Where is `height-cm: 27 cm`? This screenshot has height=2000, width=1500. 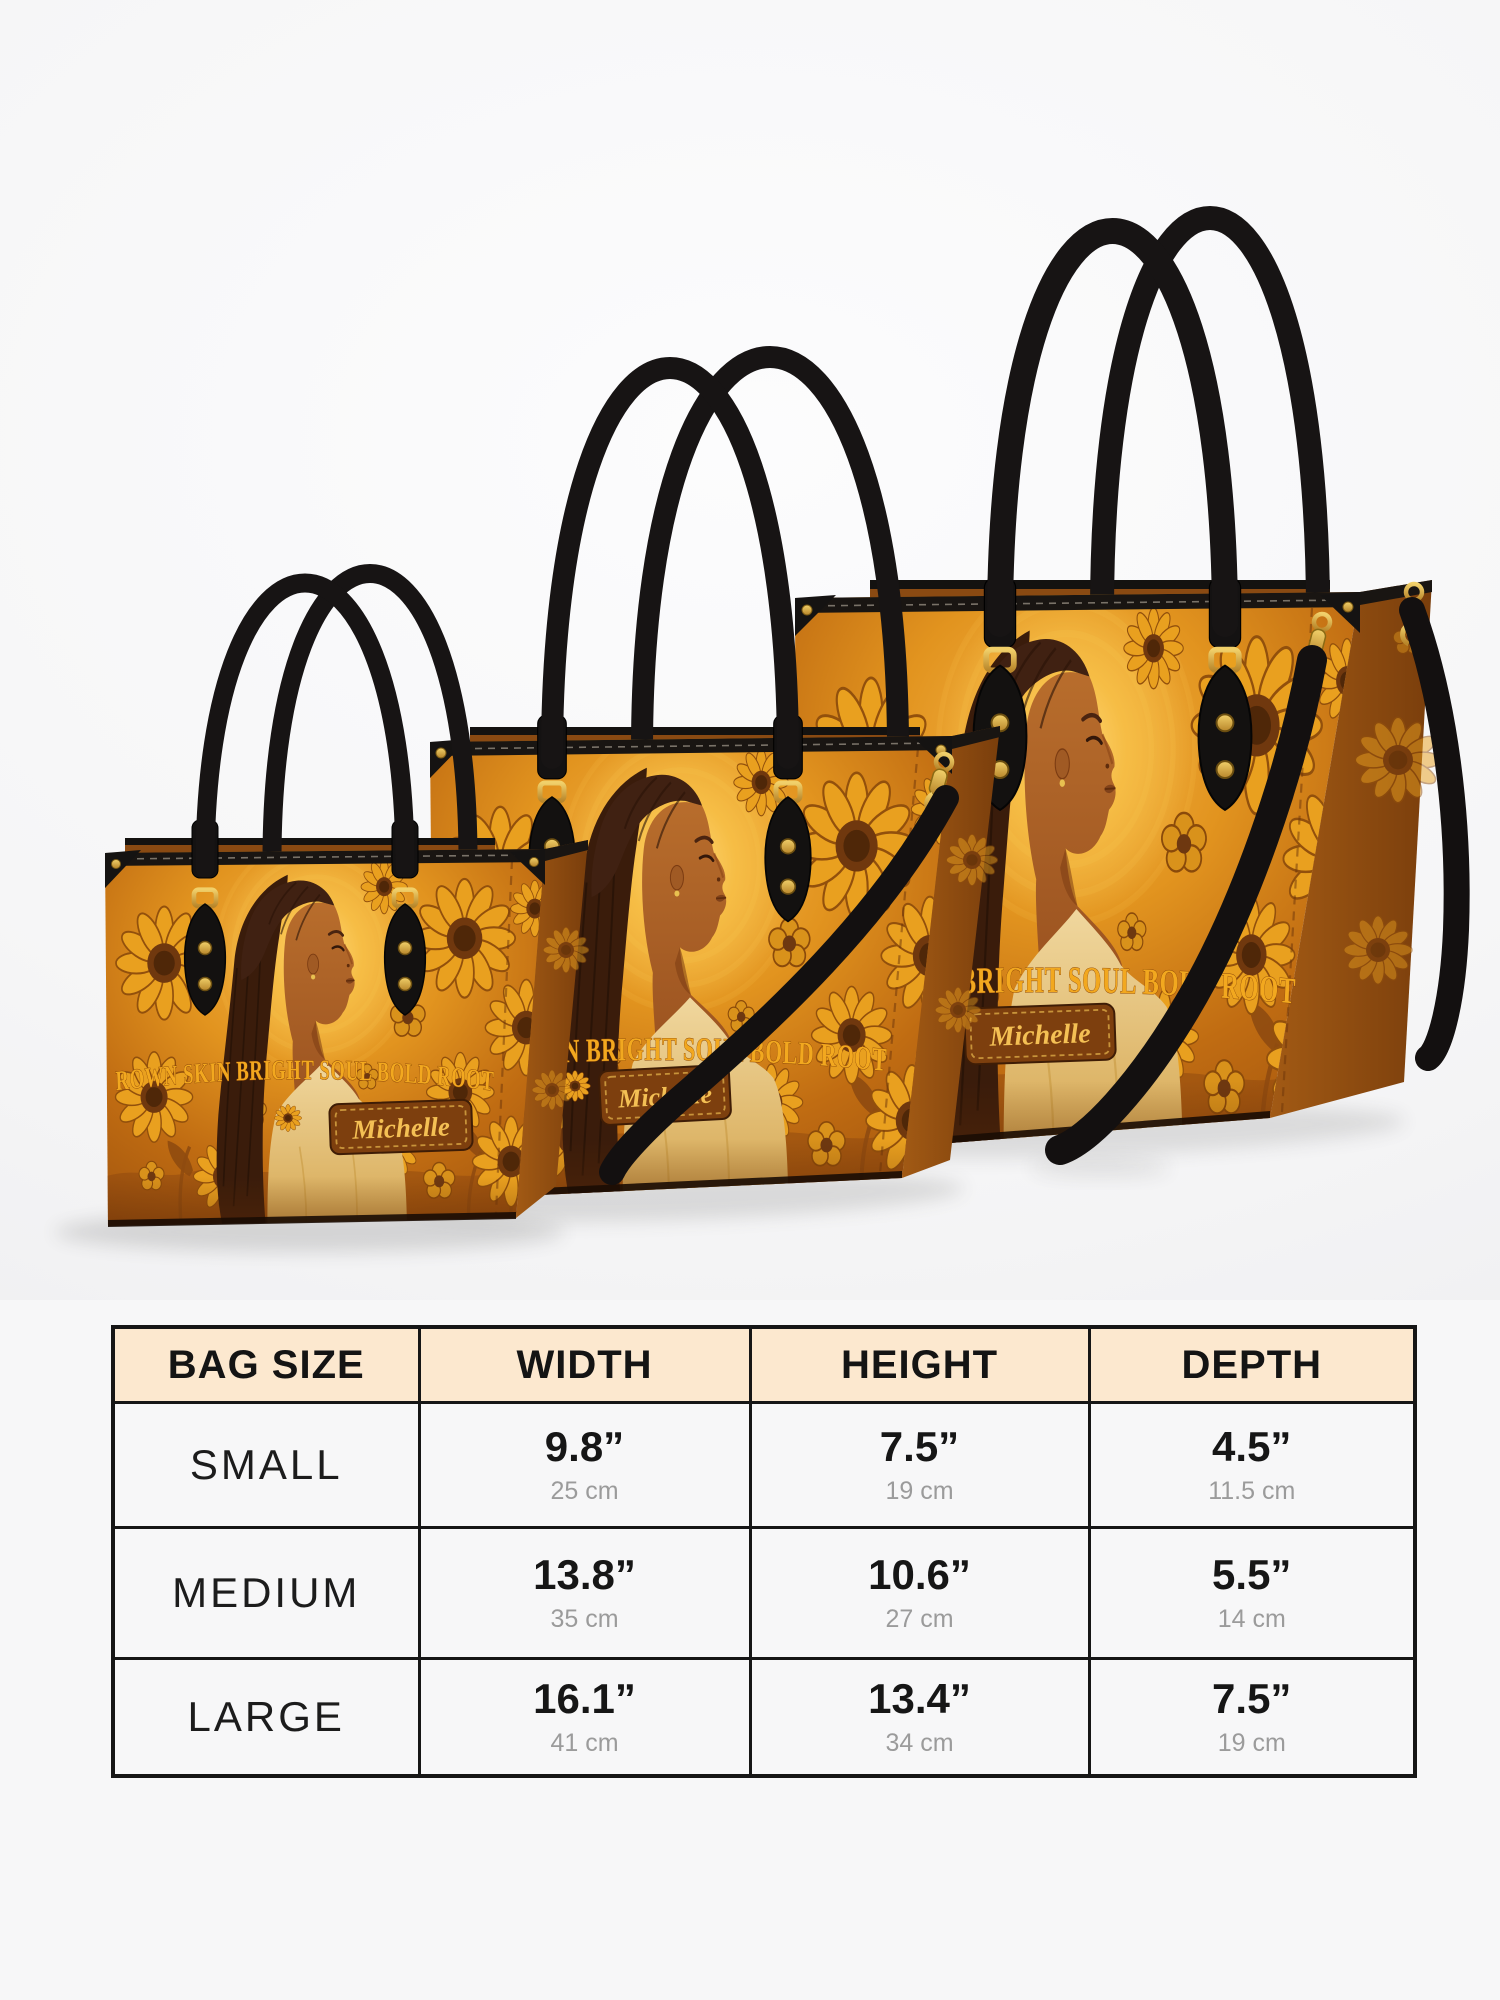
height-cm: 27 cm is located at coordinates (919, 1619).